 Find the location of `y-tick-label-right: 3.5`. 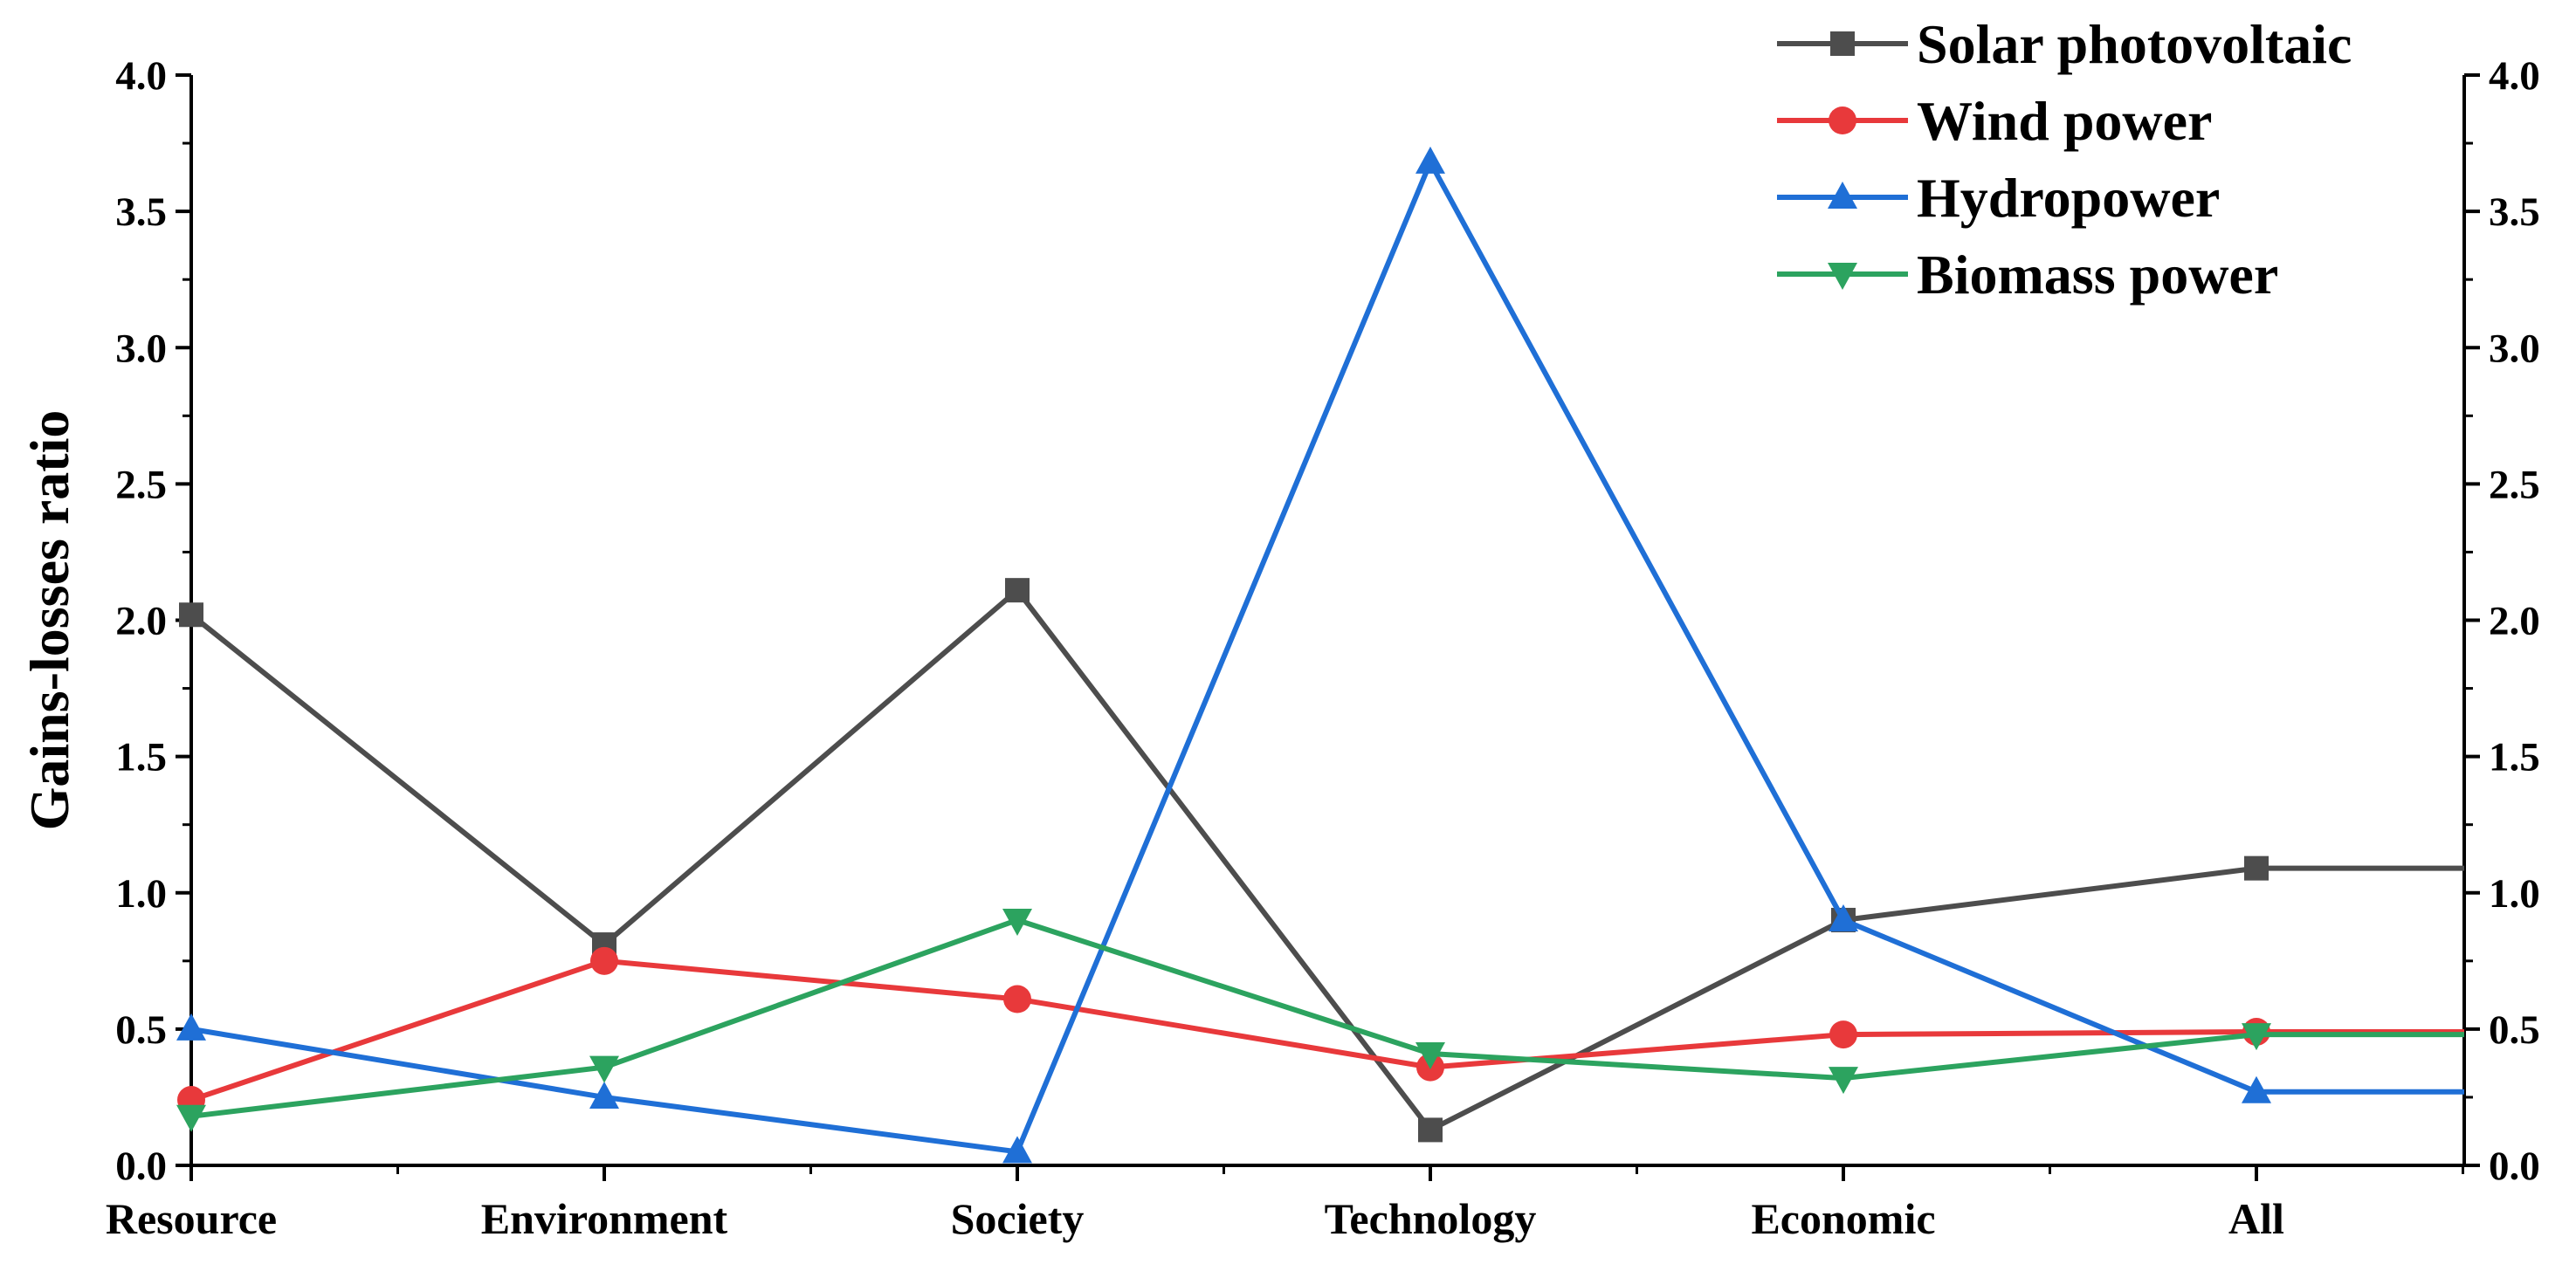

y-tick-label-right: 3.5 is located at coordinates (2514, 212).